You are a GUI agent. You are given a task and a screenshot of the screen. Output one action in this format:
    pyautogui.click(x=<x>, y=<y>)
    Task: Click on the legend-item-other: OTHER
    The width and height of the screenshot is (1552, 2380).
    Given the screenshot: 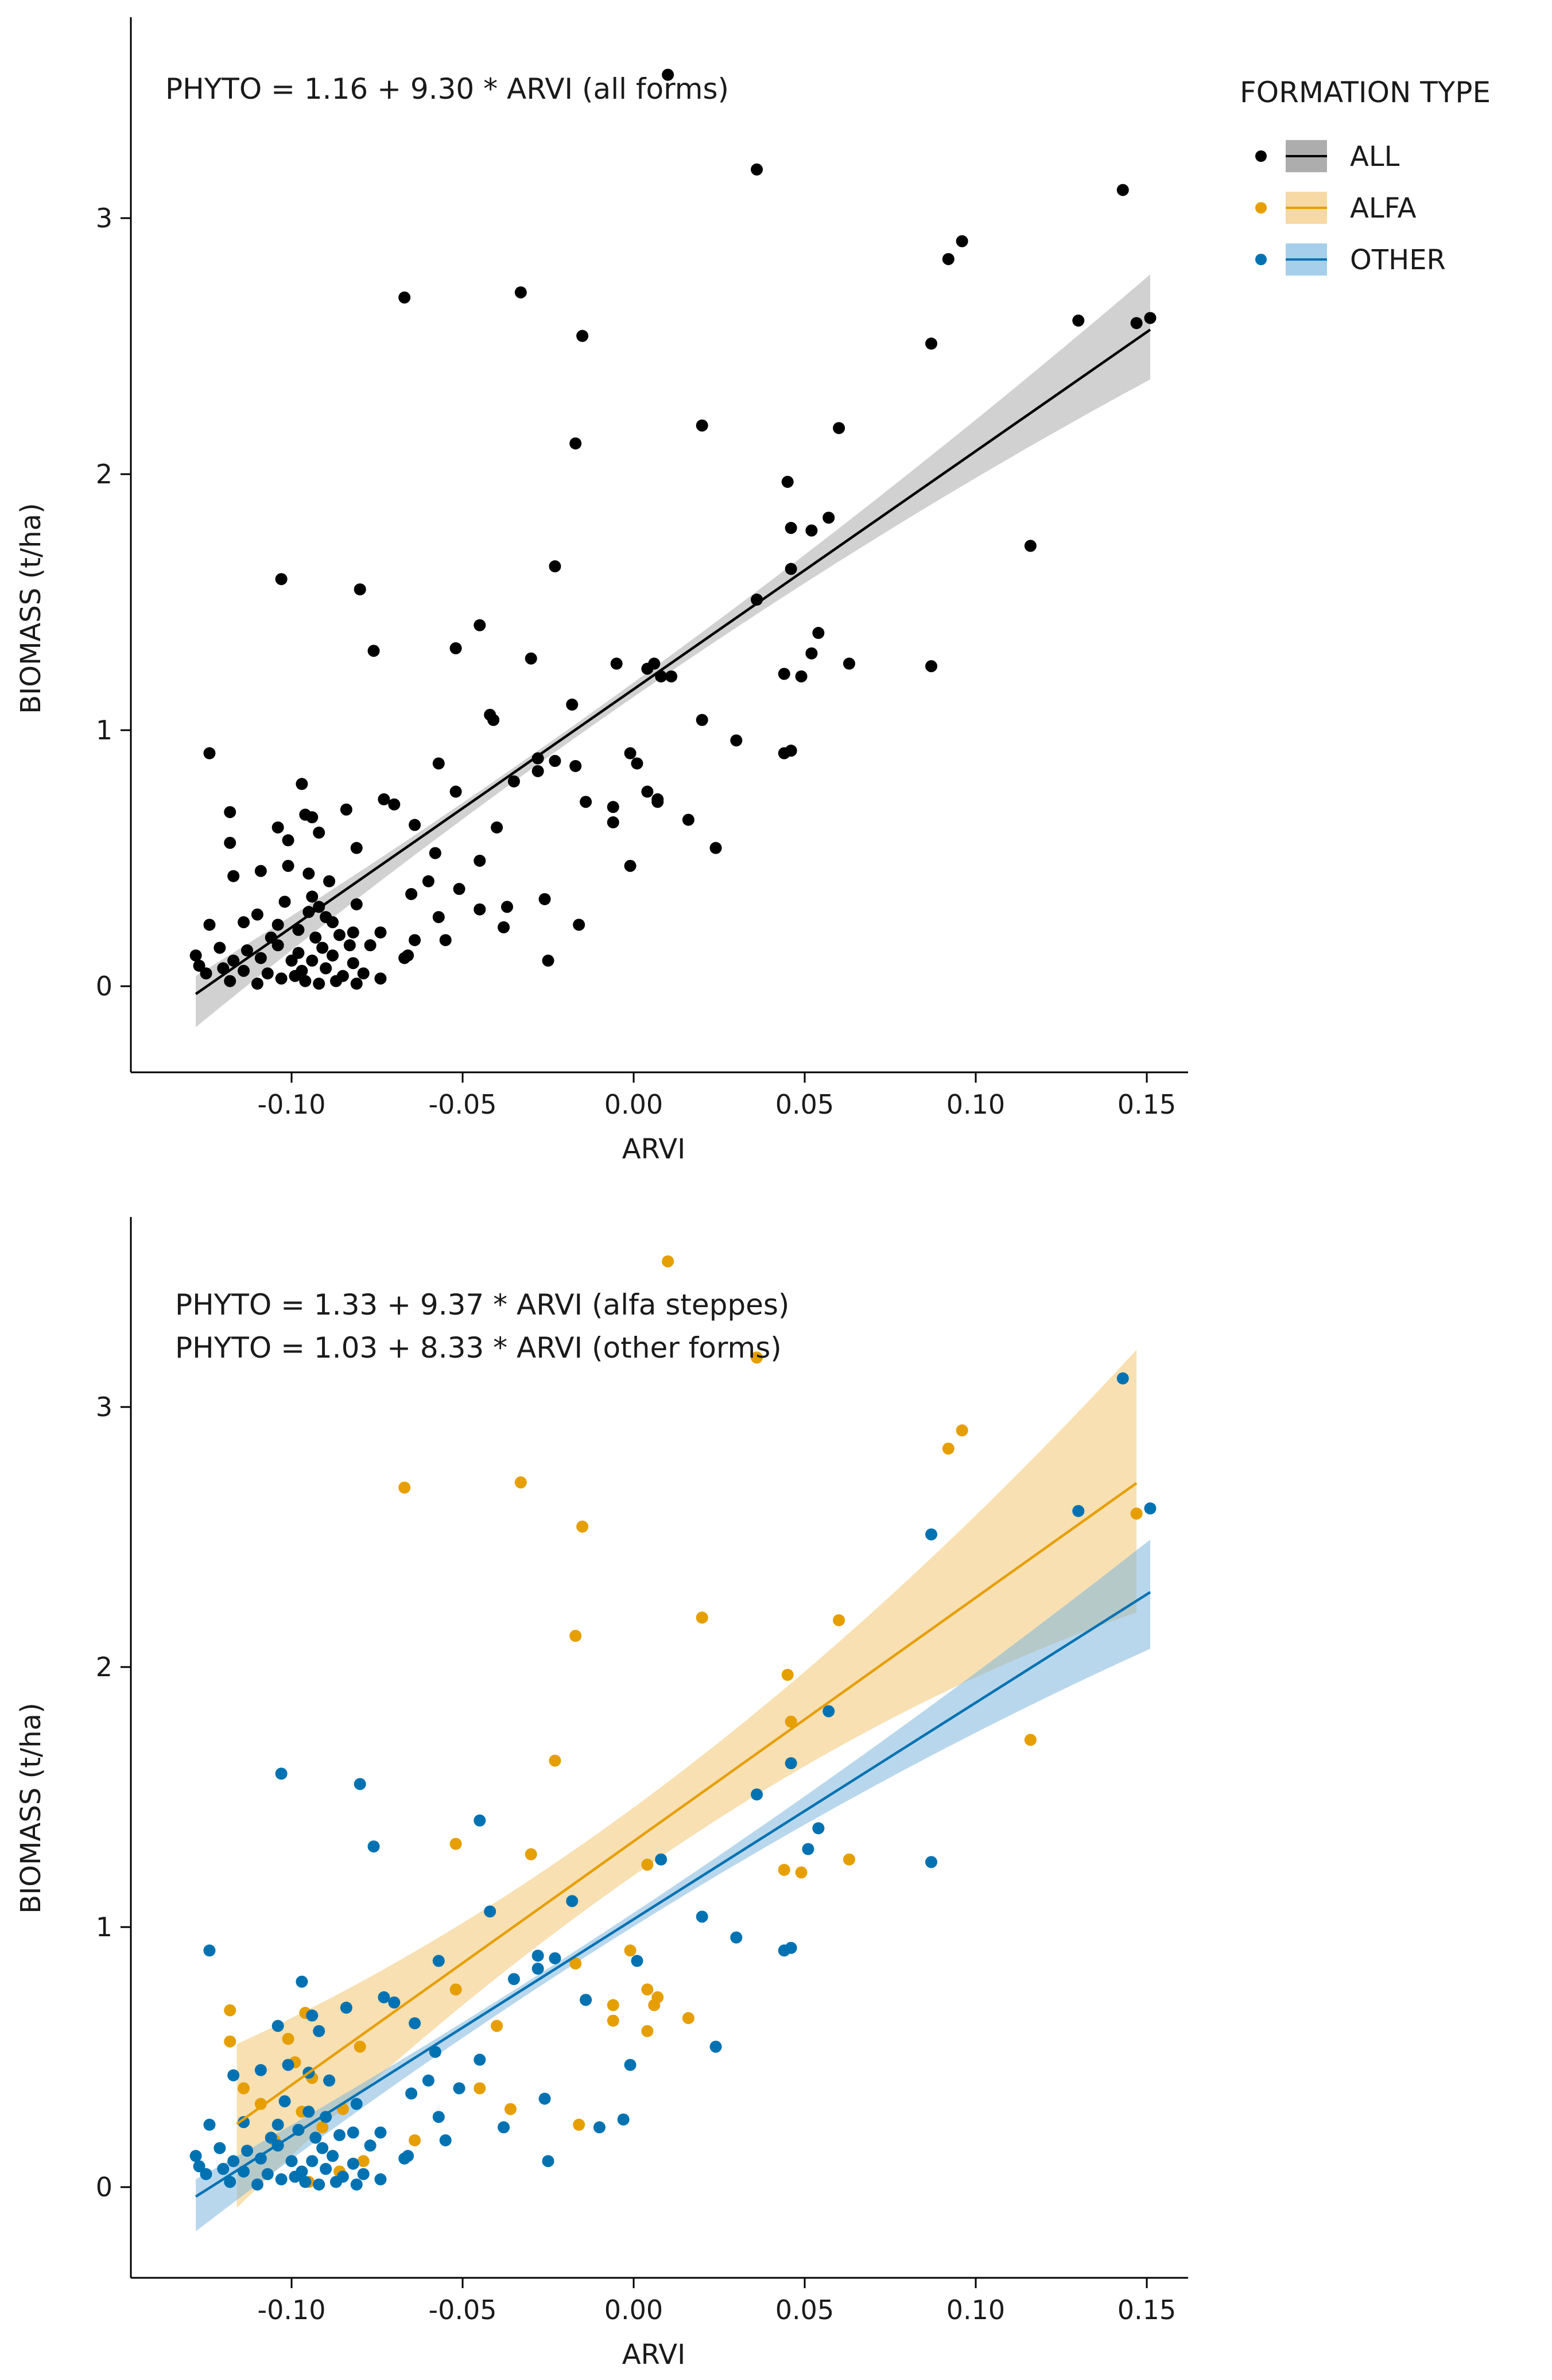 What is the action you would take?
    pyautogui.click(x=1350, y=259)
    